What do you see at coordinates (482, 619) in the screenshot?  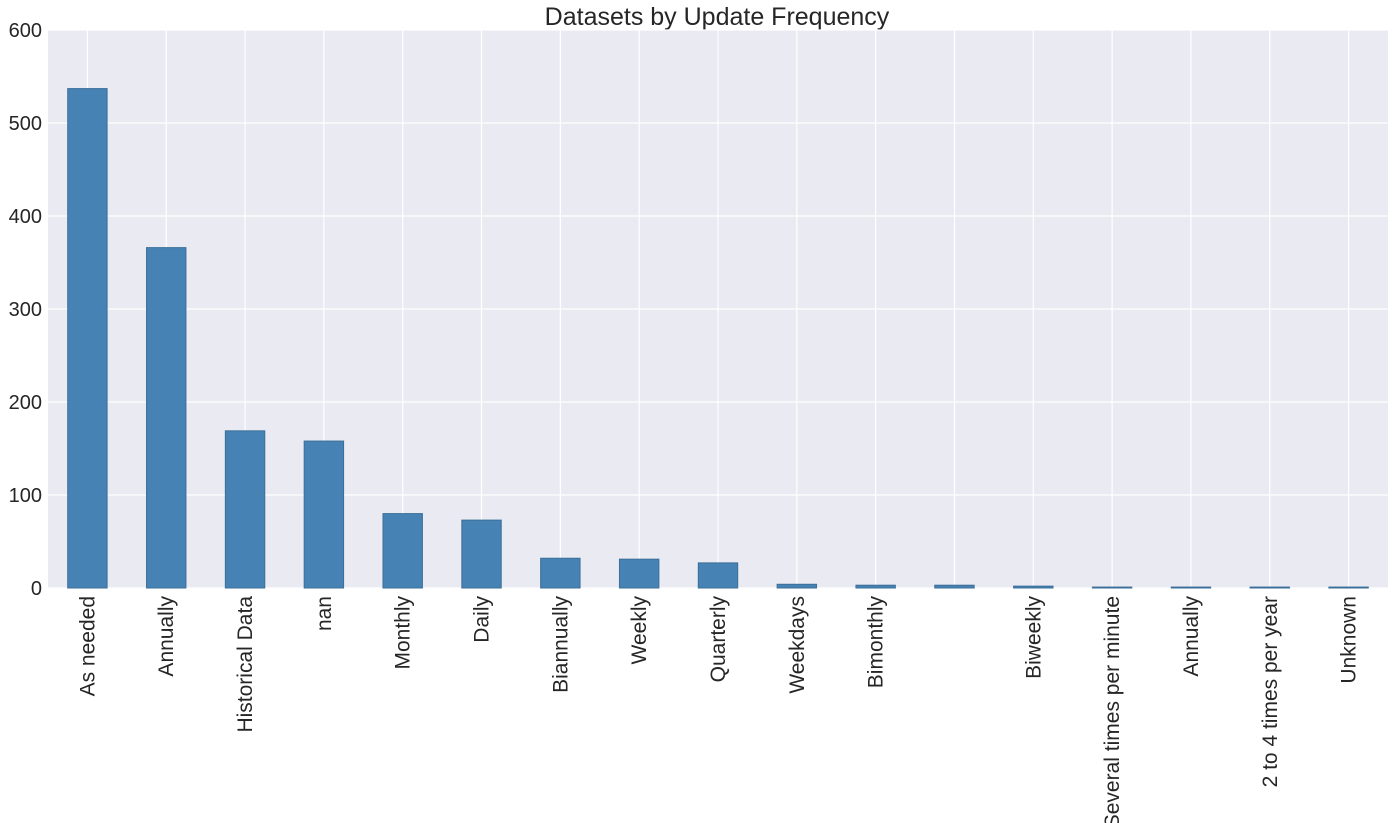 I see `x-tick-label: Daily` at bounding box center [482, 619].